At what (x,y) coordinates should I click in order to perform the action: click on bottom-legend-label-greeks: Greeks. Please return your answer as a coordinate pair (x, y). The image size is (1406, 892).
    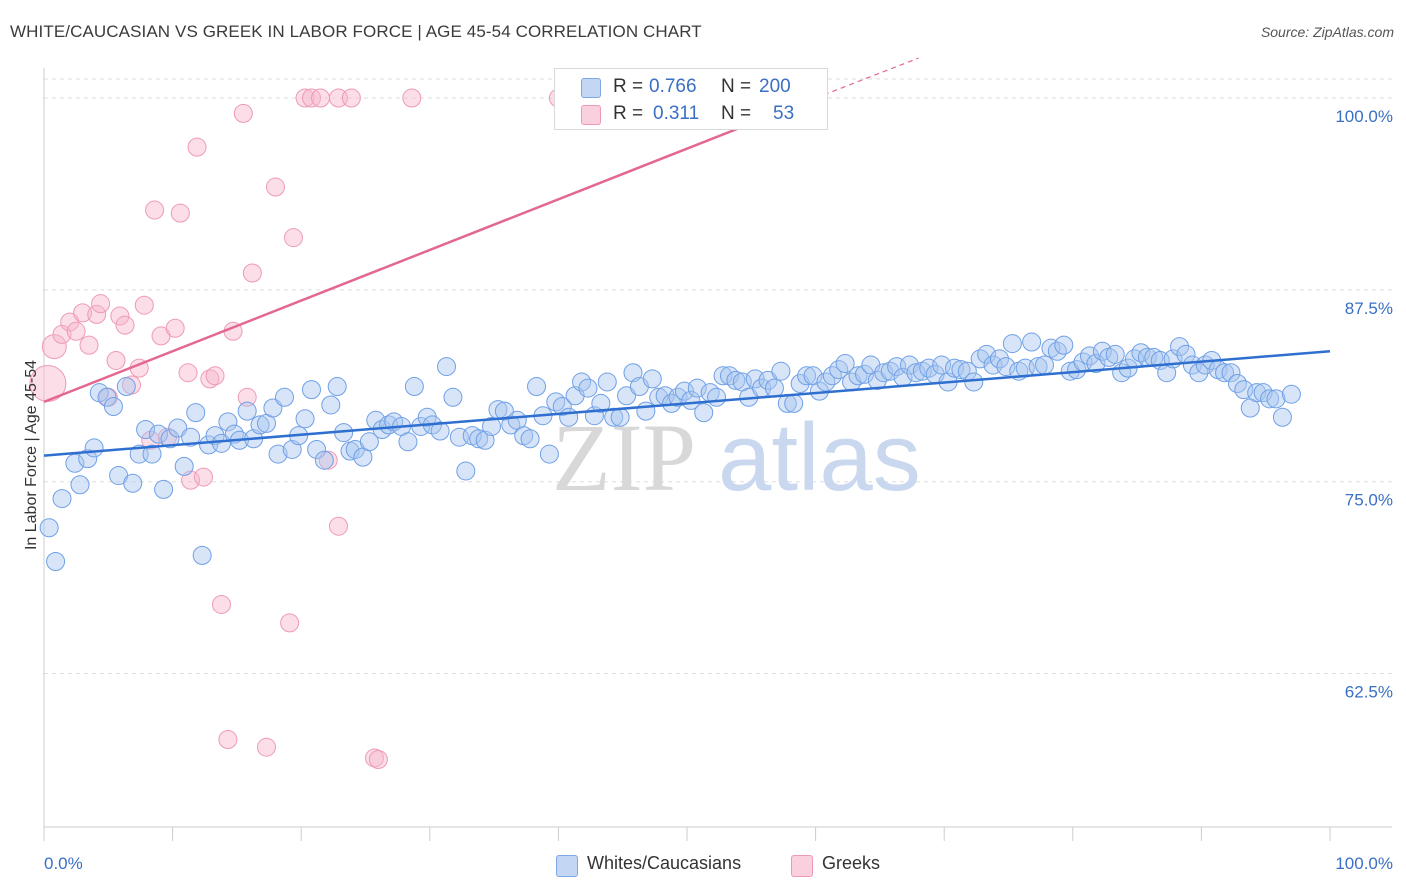
    Looking at the image, I should click on (851, 863).